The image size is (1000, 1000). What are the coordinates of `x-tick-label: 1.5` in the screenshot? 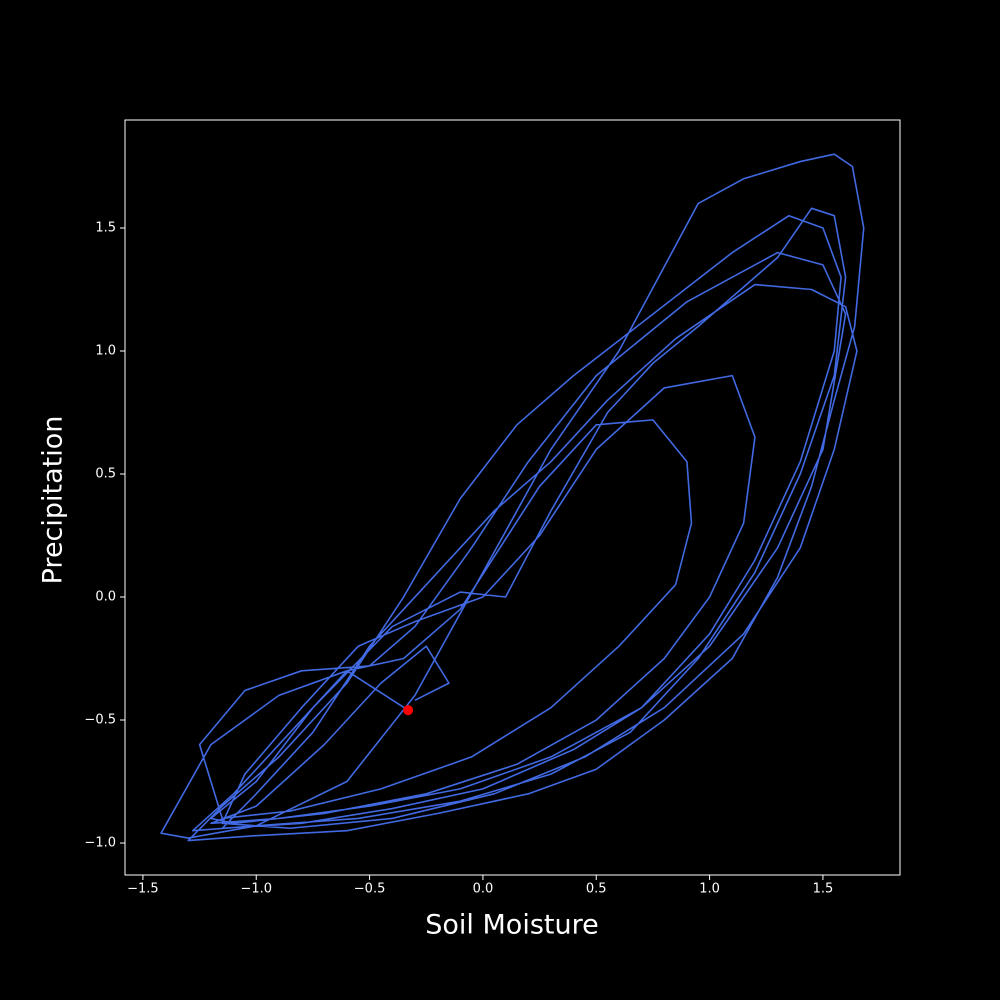 It's located at (823, 889).